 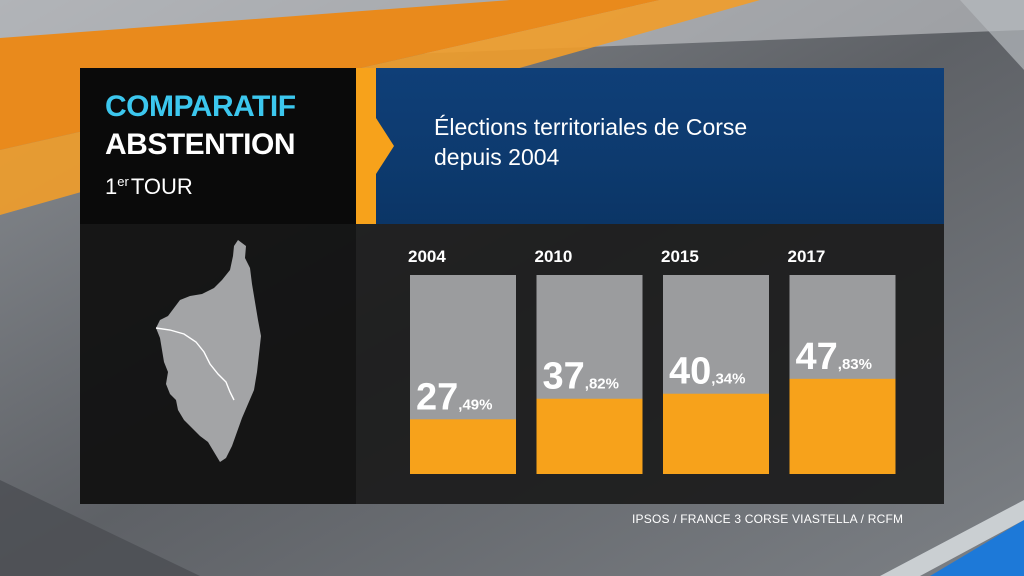 What do you see at coordinates (728, 379) in the screenshot?
I see `value-decimal: ,34%` at bounding box center [728, 379].